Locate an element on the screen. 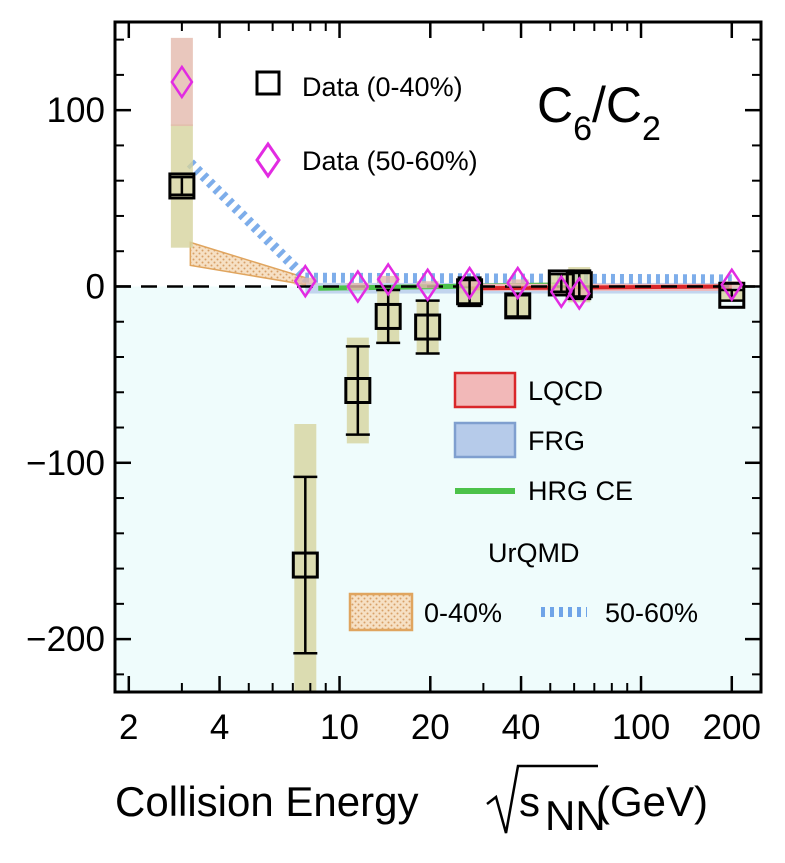 Image resolution: width=785 pixels, height=863 pixels. legend-label-frg: FRG is located at coordinates (556, 441).